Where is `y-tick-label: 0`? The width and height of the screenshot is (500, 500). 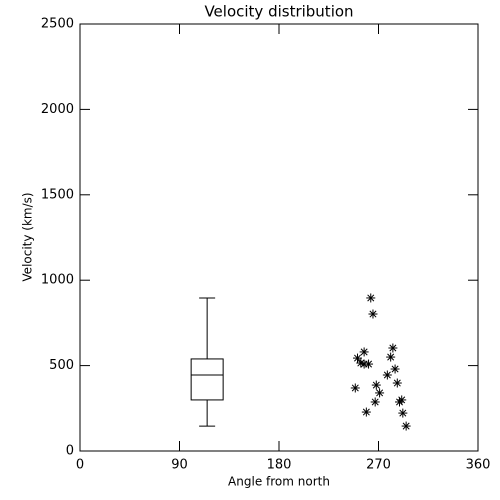
y-tick-label: 0 is located at coordinates (70, 451).